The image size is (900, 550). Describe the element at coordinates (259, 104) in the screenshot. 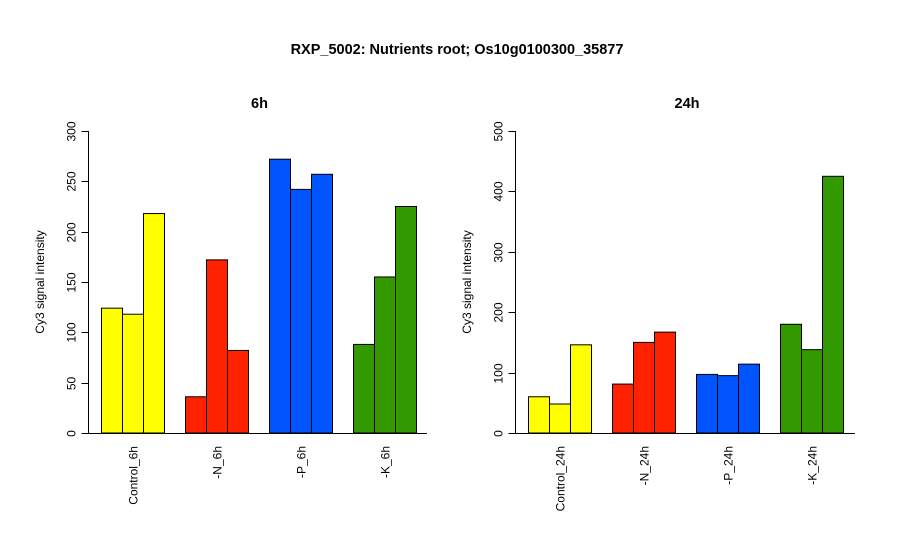

I see `panel-title: 6h` at that location.